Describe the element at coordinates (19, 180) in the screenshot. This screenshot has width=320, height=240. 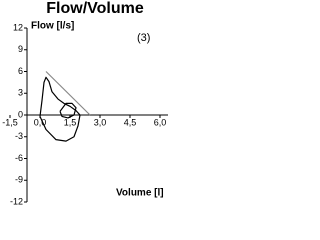
I see `y-tick-label: -9` at that location.